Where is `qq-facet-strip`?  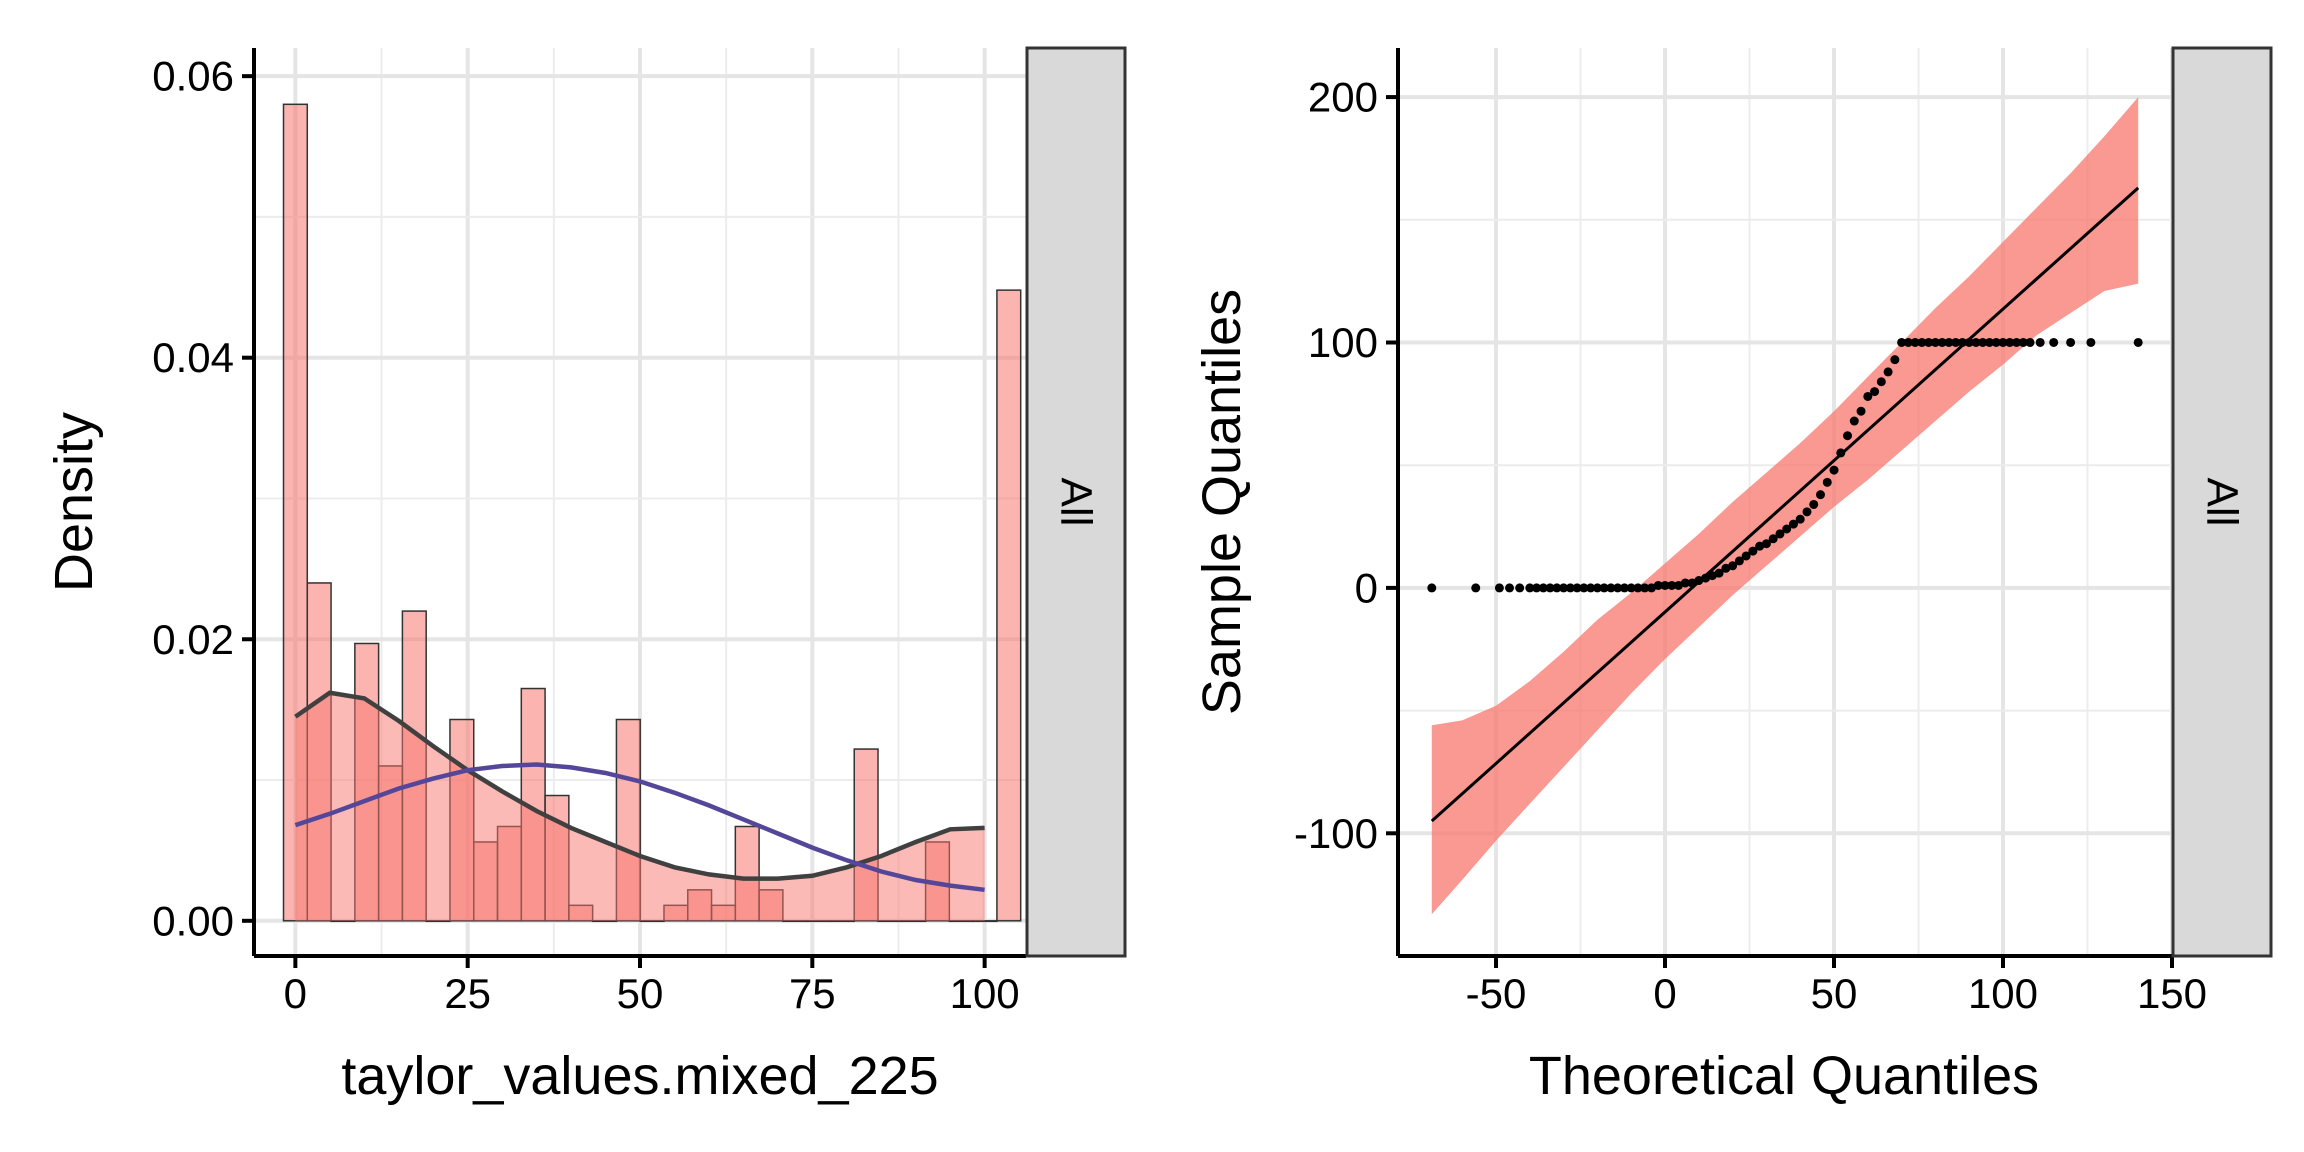 qq-facet-strip is located at coordinates (2222, 502).